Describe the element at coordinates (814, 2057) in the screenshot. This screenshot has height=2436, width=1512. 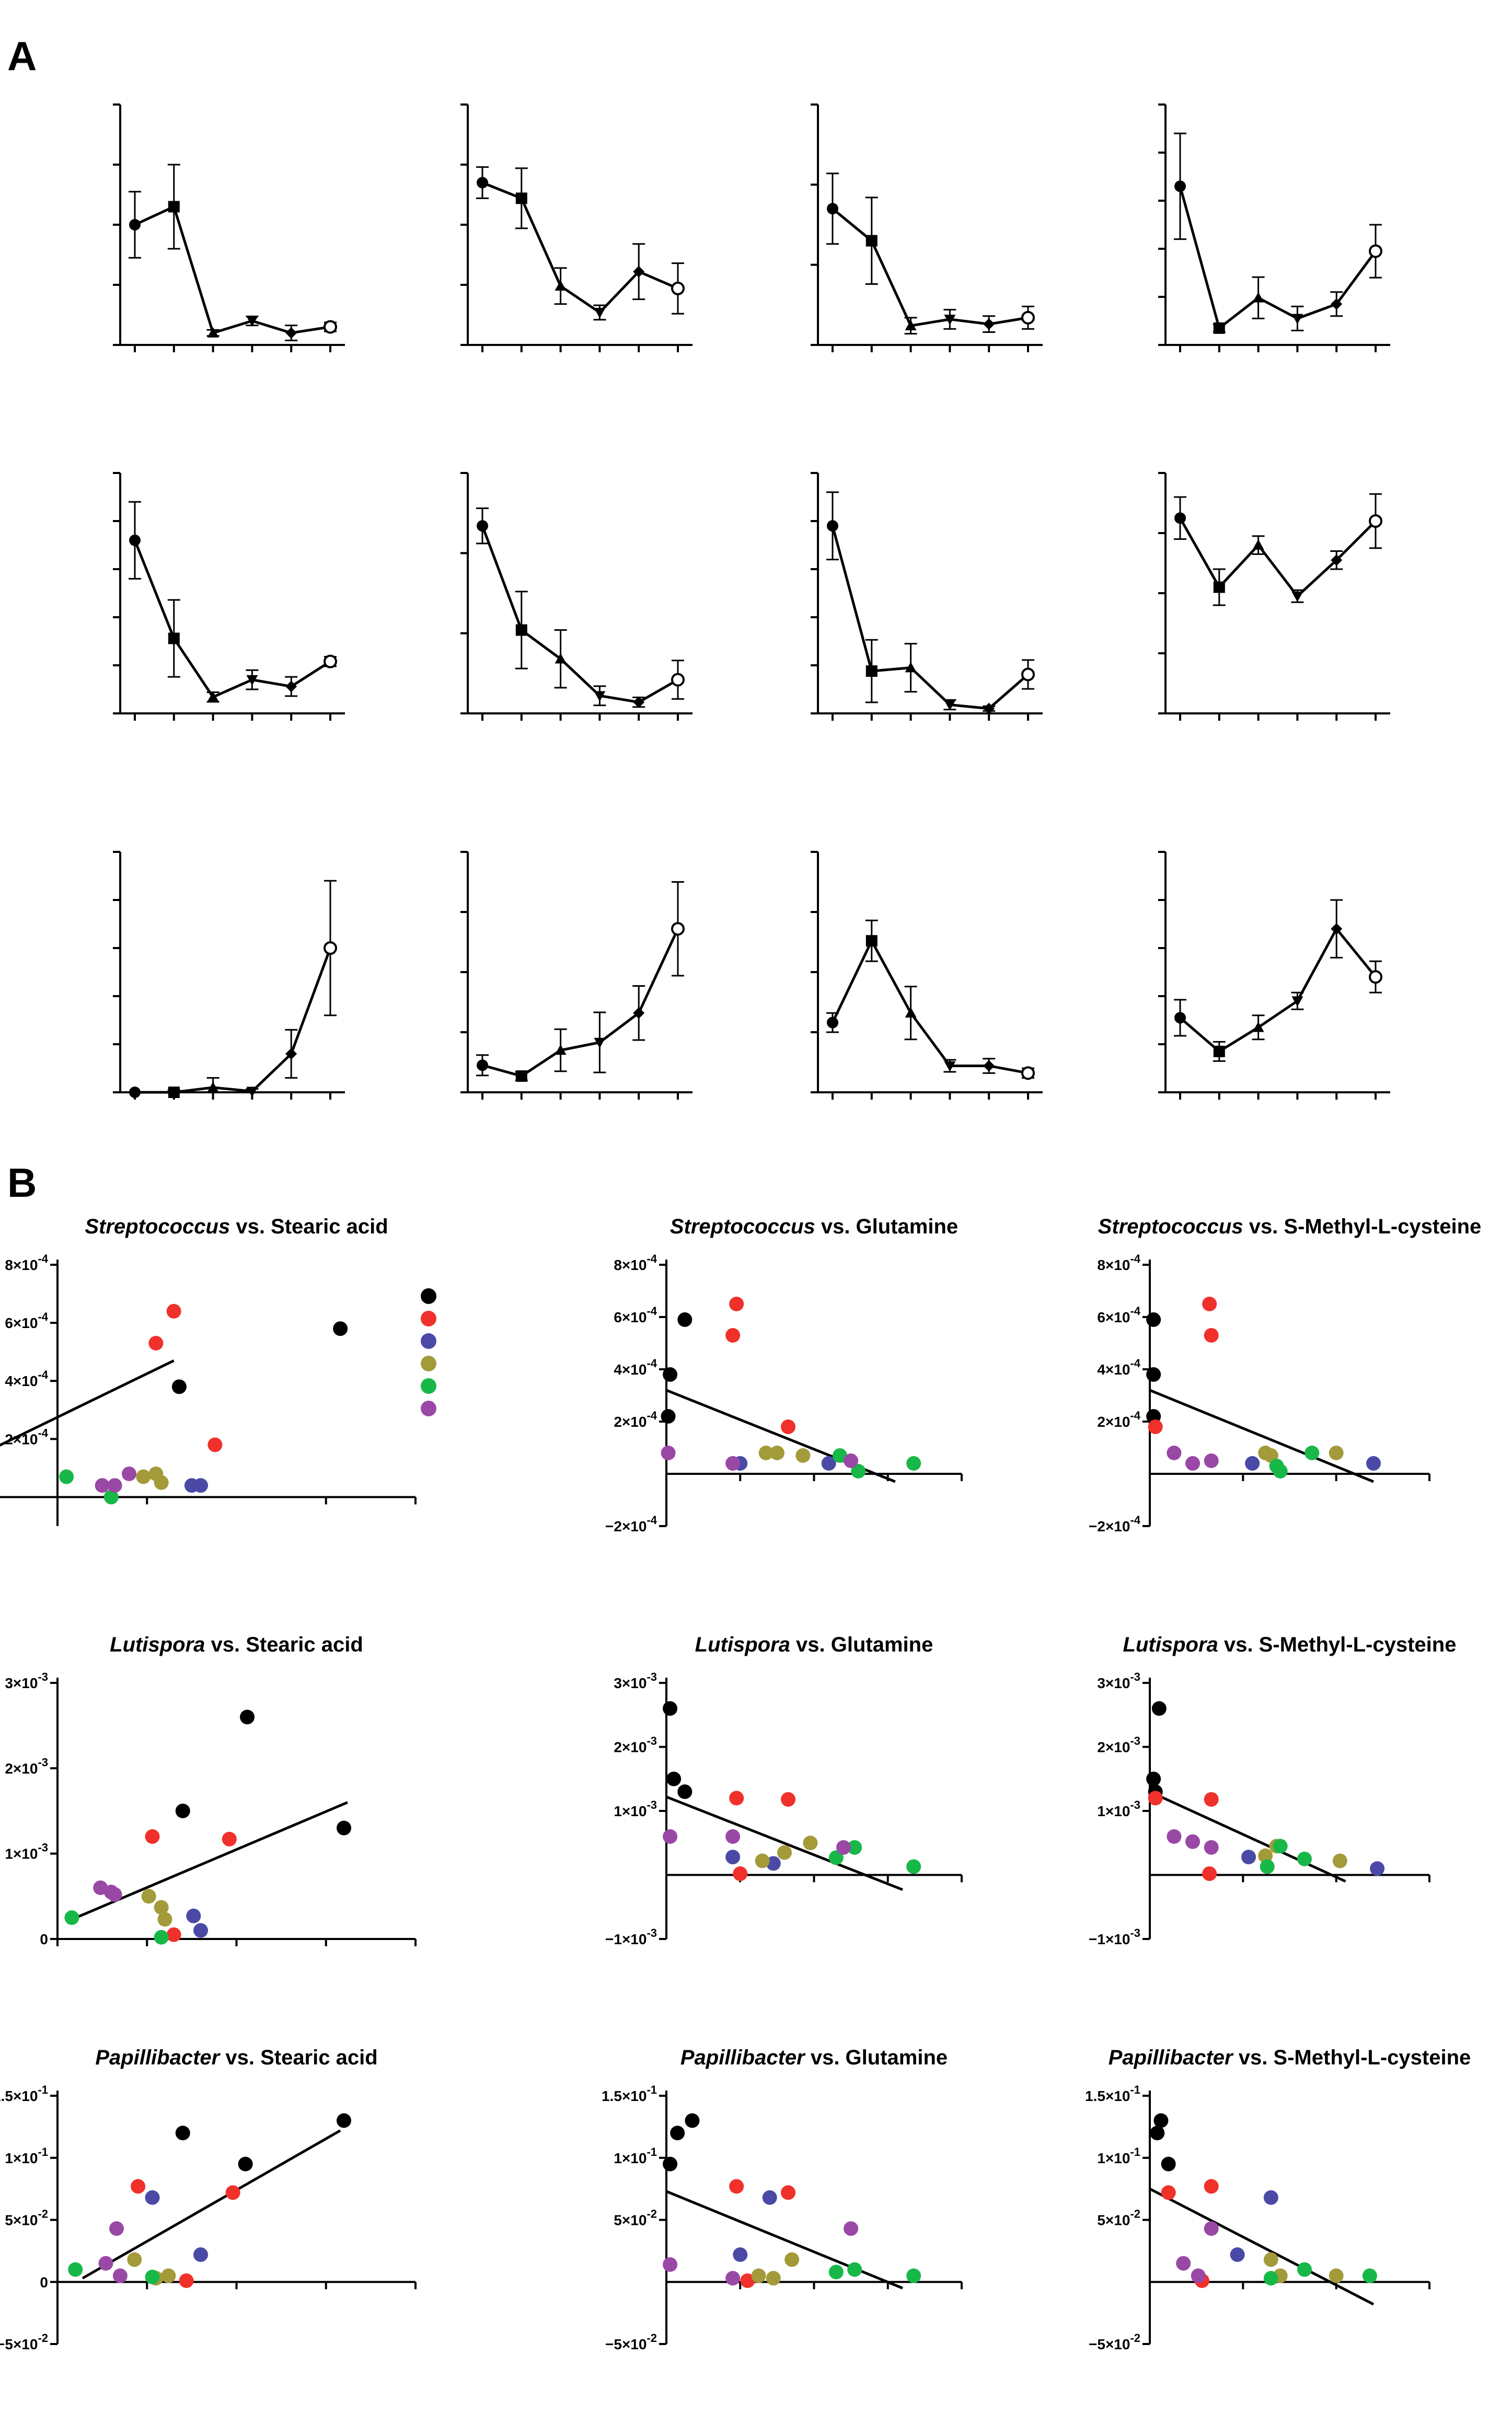
I see `chart-title: Papillibacter vs. Glutamine` at that location.